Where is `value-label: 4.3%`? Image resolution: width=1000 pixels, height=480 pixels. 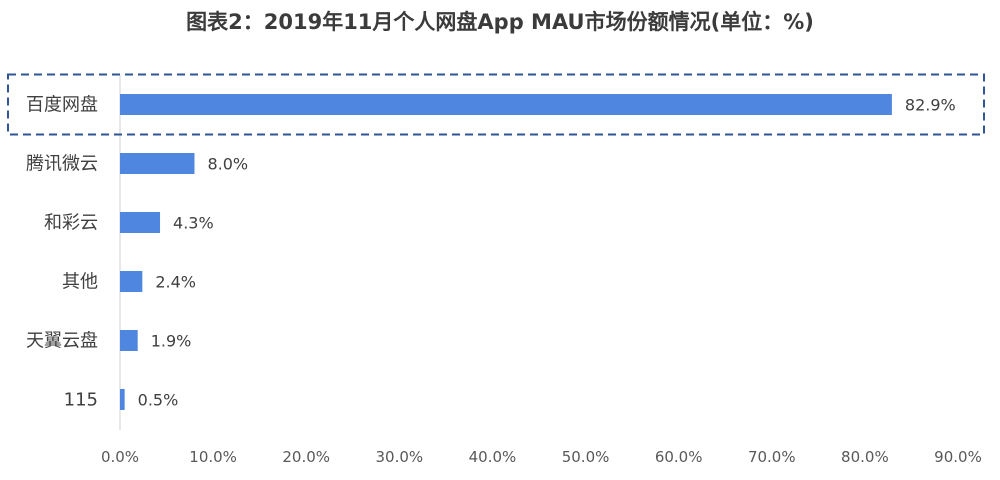 value-label: 4.3% is located at coordinates (193, 223).